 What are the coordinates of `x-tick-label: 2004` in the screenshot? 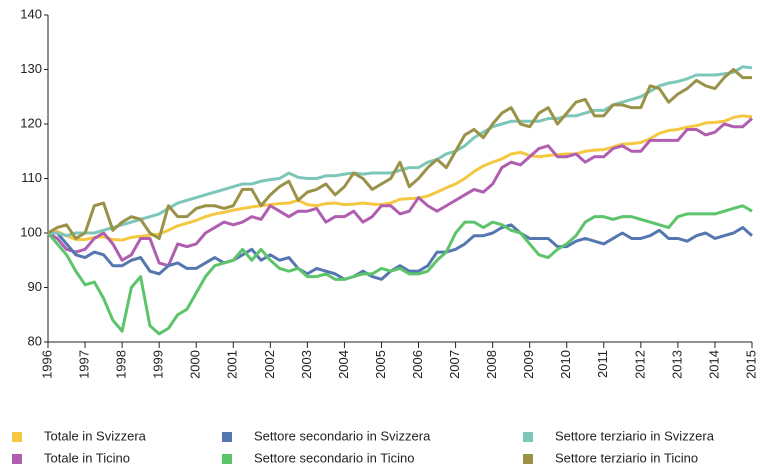 It's located at (343, 364).